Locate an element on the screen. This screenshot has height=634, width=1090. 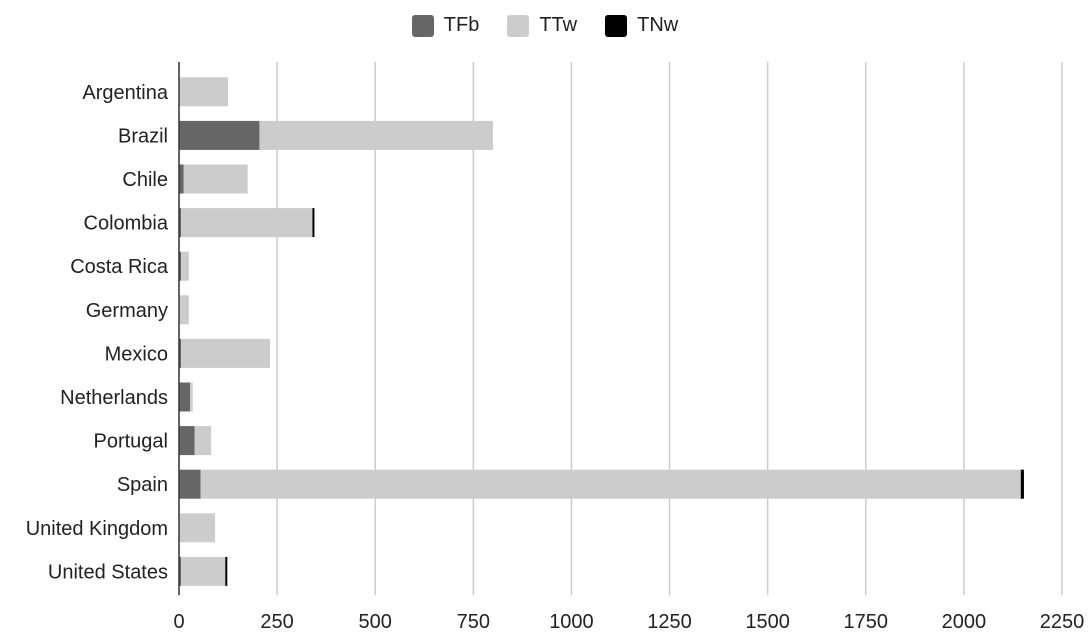
x-tick-label: 1250 is located at coordinates (669, 622).